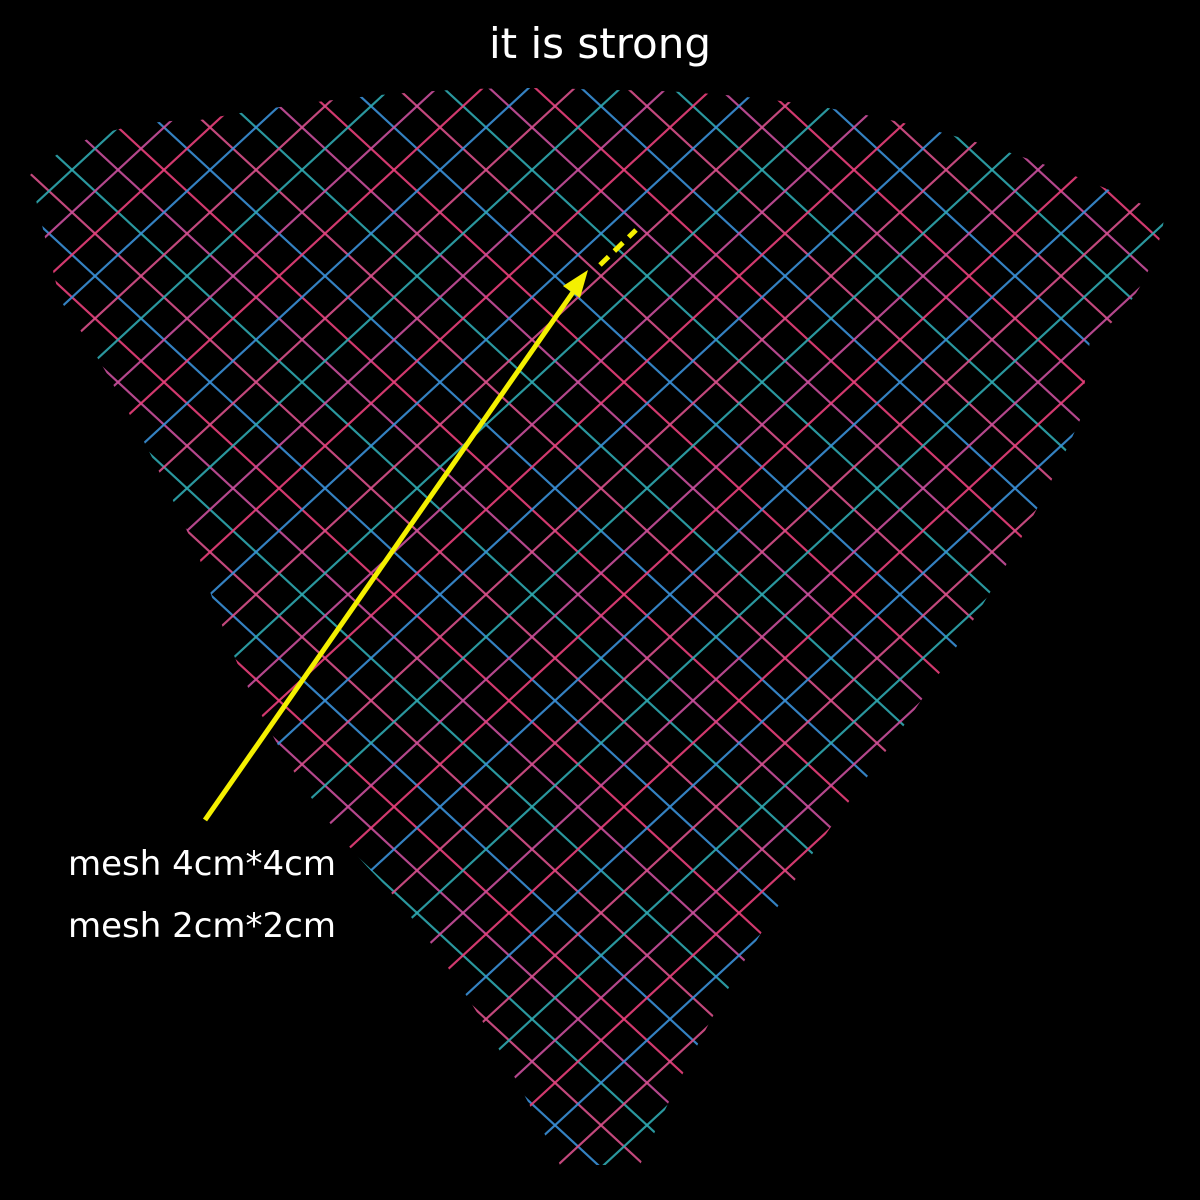 The height and width of the screenshot is (1200, 1200). I want to click on mesh-label: mesh 2cm*2cm, so click(202, 926).